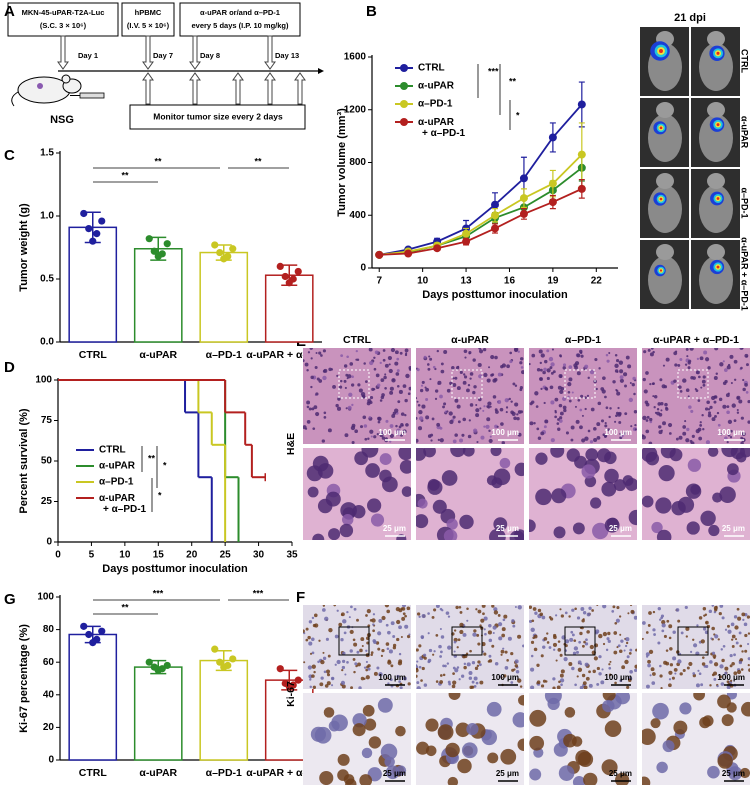  I want to click on mouse-silhouette, so click(716, 138).